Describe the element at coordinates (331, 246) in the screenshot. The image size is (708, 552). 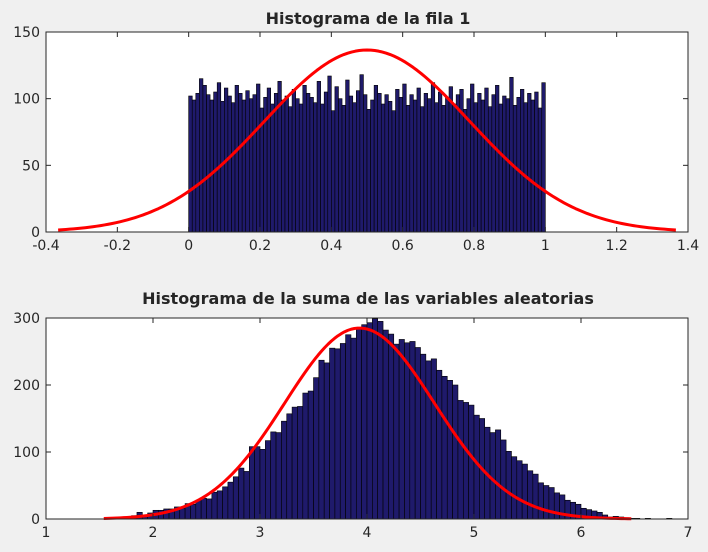
I see `x-tick-label: 0.4` at that location.